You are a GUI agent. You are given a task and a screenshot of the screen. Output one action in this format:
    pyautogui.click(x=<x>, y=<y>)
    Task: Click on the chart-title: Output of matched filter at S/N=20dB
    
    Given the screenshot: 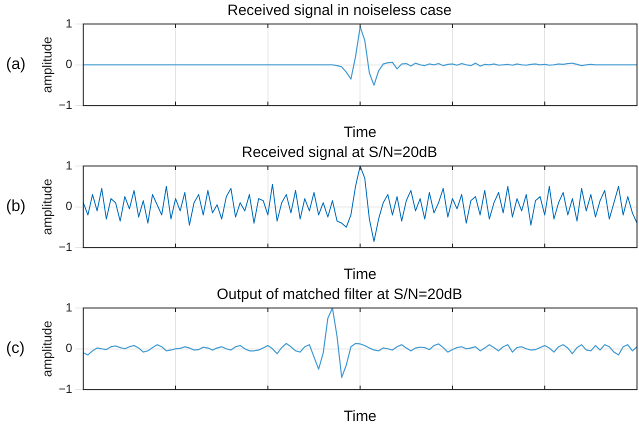 What is the action you would take?
    pyautogui.click(x=339, y=295)
    